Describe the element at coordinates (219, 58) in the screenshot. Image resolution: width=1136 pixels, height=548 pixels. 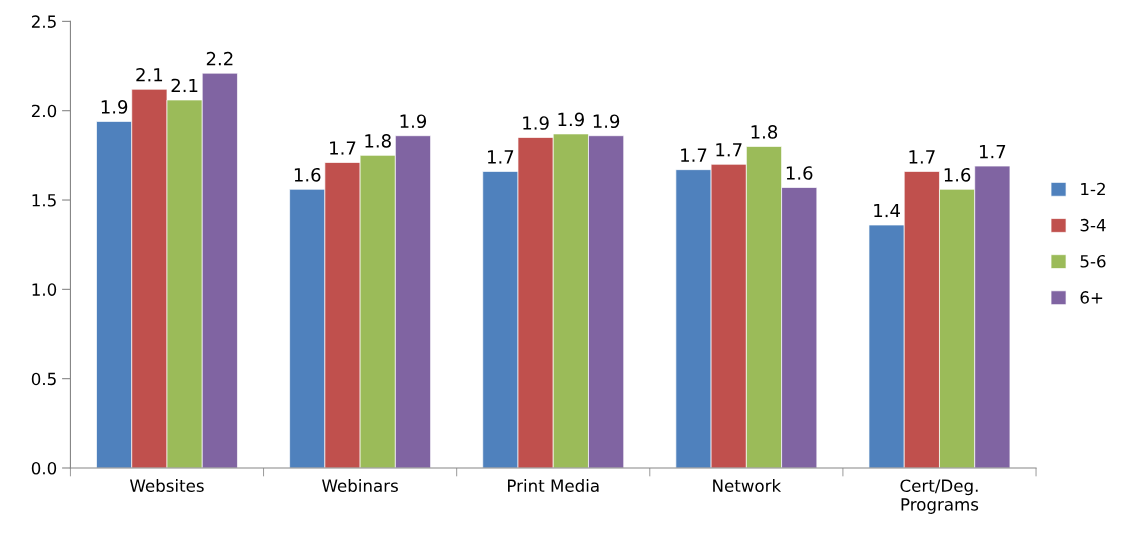
I see `data-label: 2.2` at that location.